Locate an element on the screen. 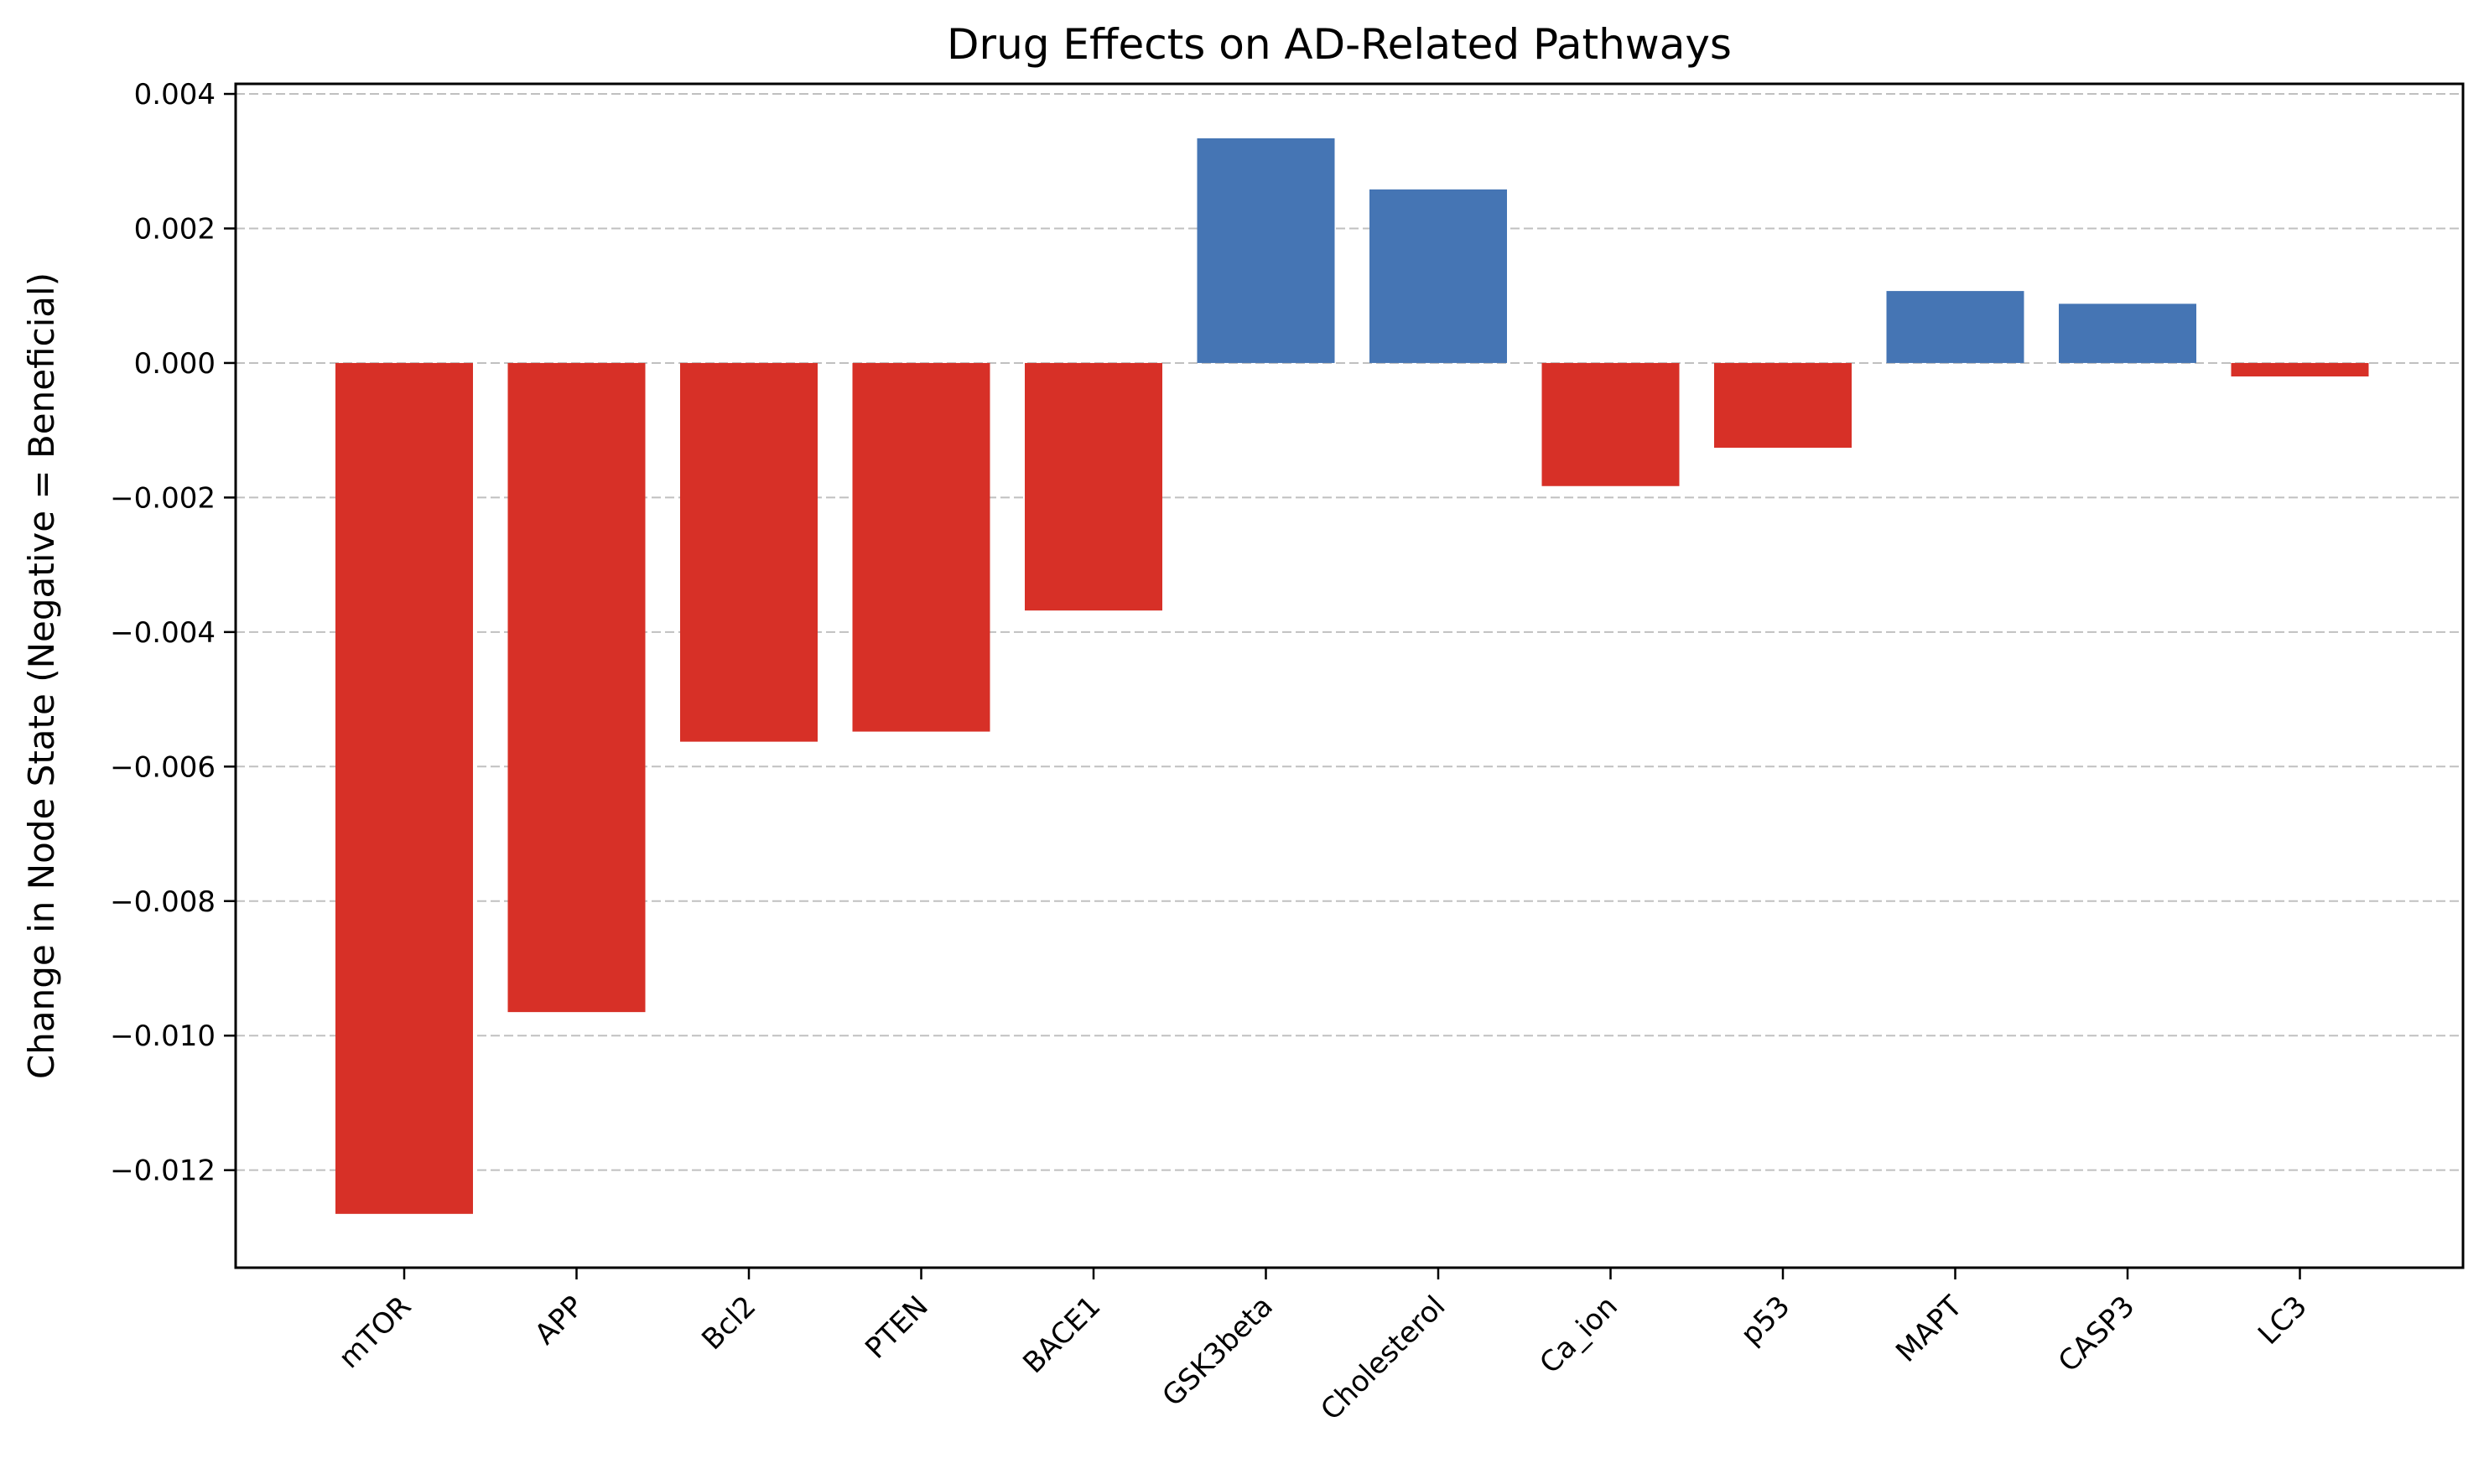 Image resolution: width=2489 pixels, height=1484 pixels. y-tick-label: −0.006 is located at coordinates (163, 767).